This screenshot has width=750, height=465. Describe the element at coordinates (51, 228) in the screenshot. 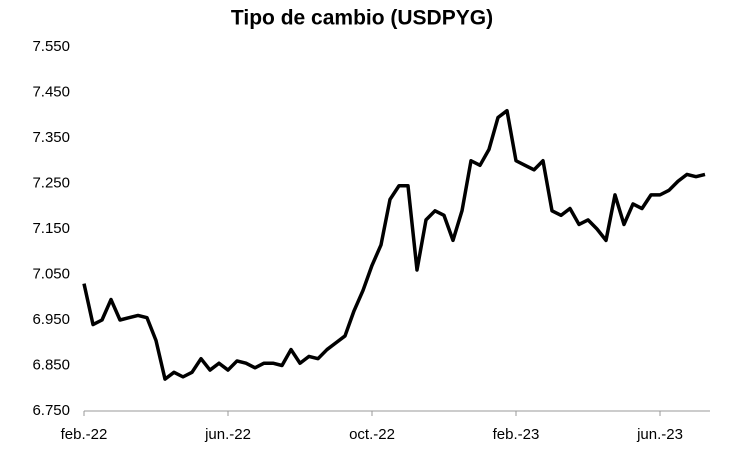

I see `y-tick-label: 7.150` at that location.